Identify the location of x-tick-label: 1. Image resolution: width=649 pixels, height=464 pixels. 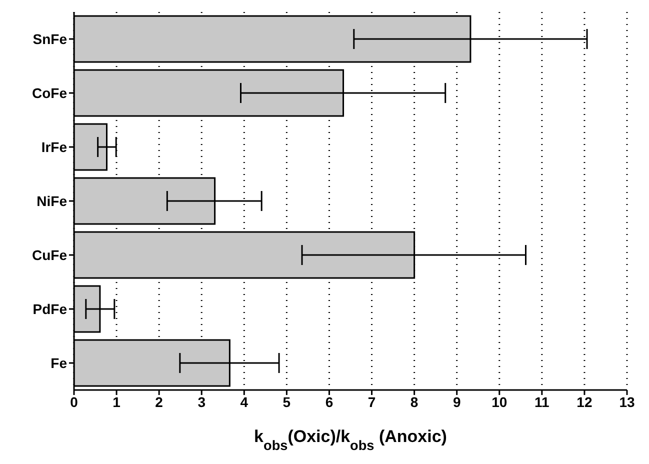
(116, 402).